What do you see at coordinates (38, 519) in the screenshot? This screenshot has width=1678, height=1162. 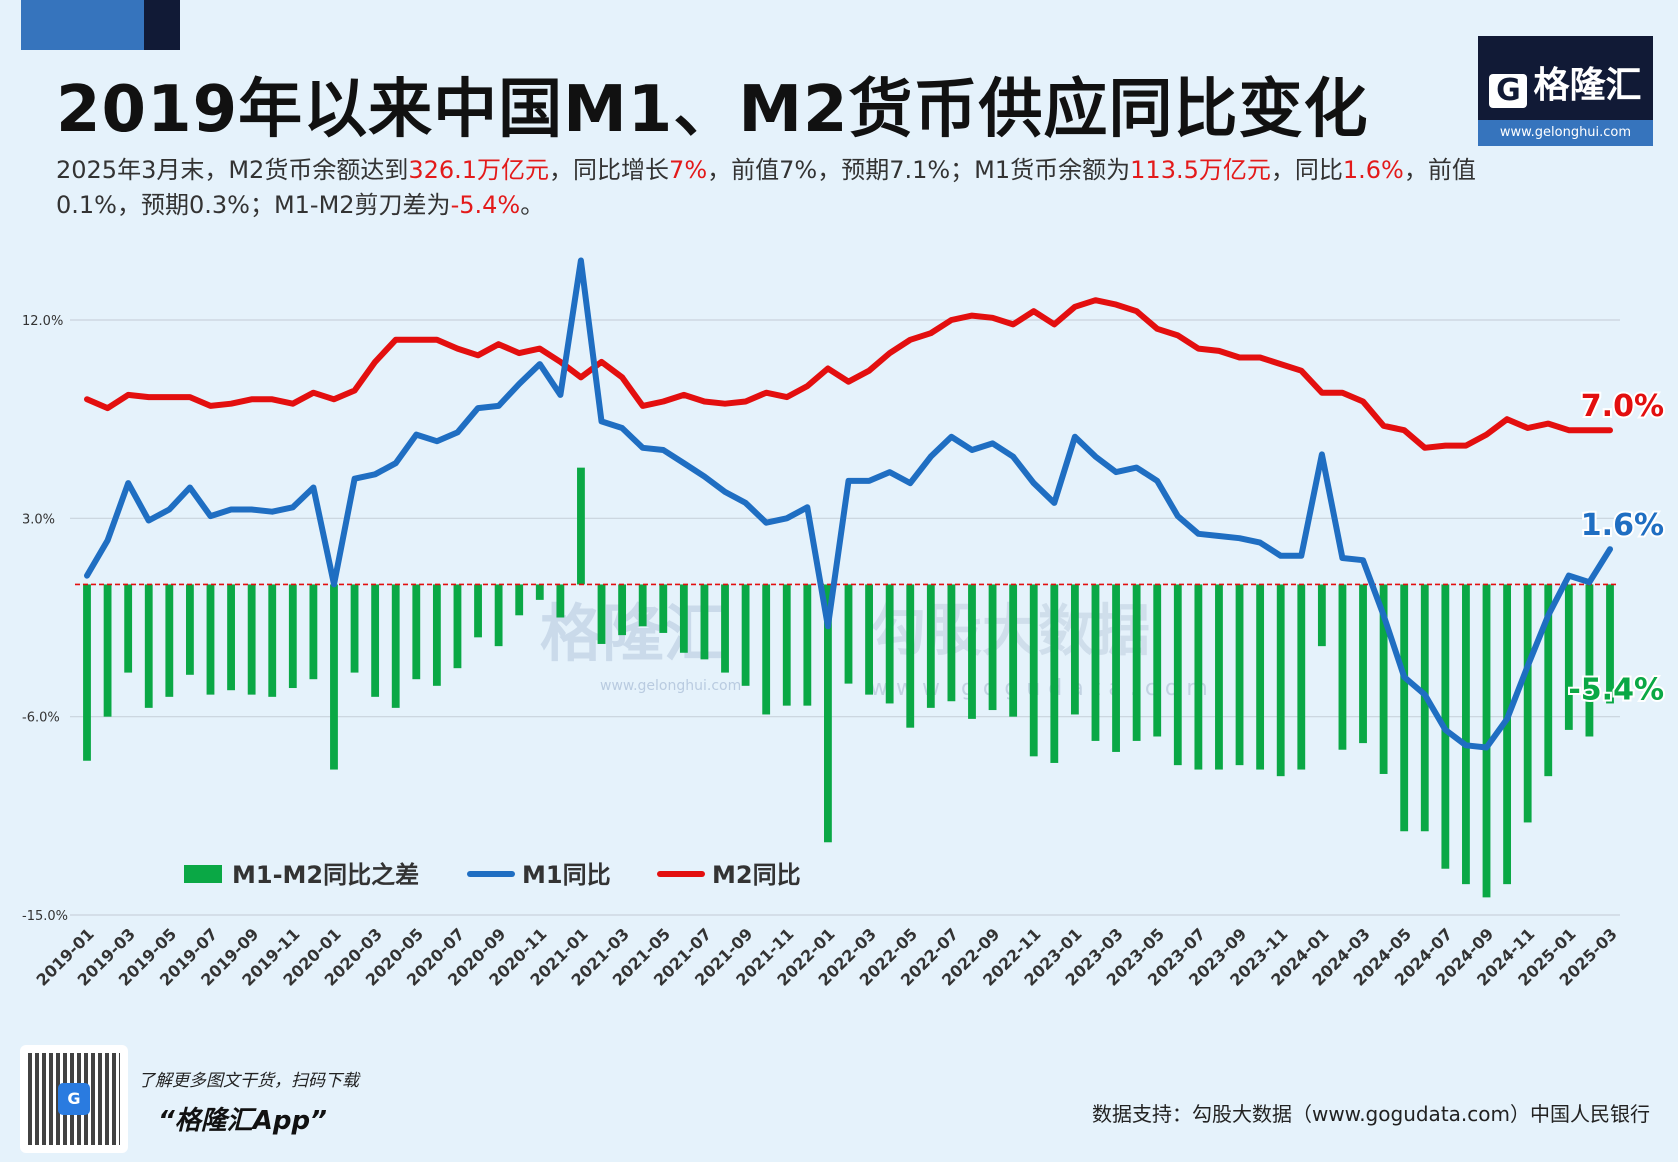 I see `y-tick-label: 3.0%` at bounding box center [38, 519].